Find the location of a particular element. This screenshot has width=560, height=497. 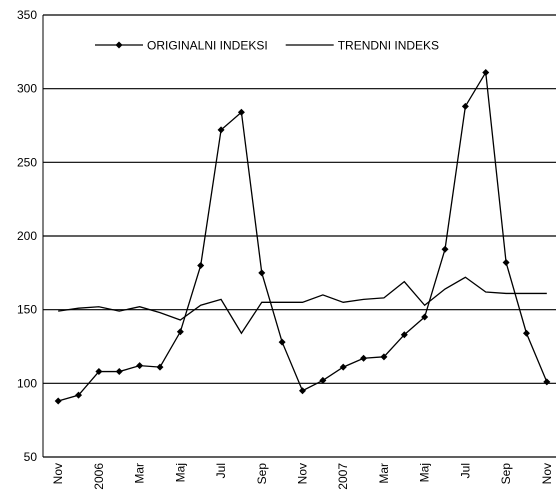

y-tick-label: 100 is located at coordinates (27, 383).